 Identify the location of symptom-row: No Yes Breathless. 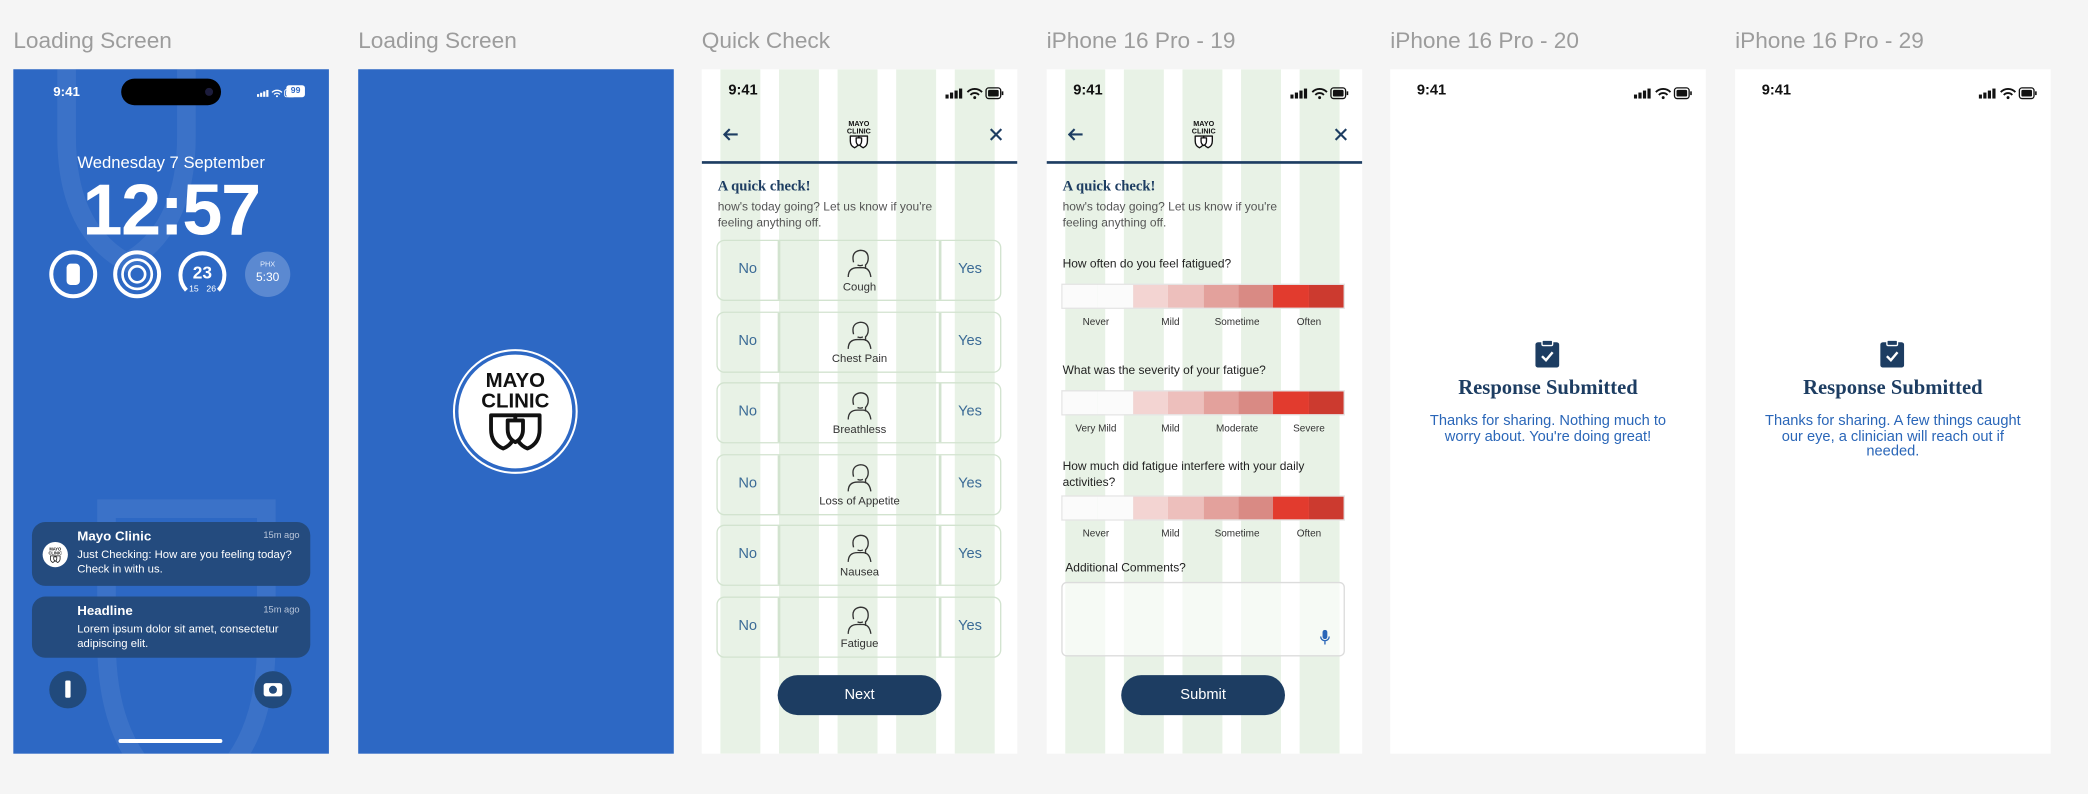
(859, 413).